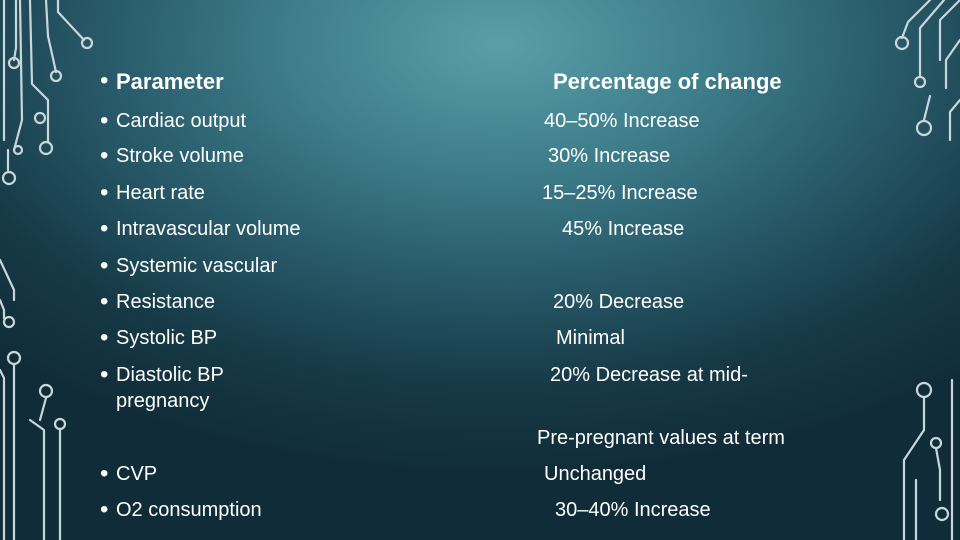 This screenshot has width=960, height=540. I want to click on parameter-label: Stroke volume, so click(180, 156).